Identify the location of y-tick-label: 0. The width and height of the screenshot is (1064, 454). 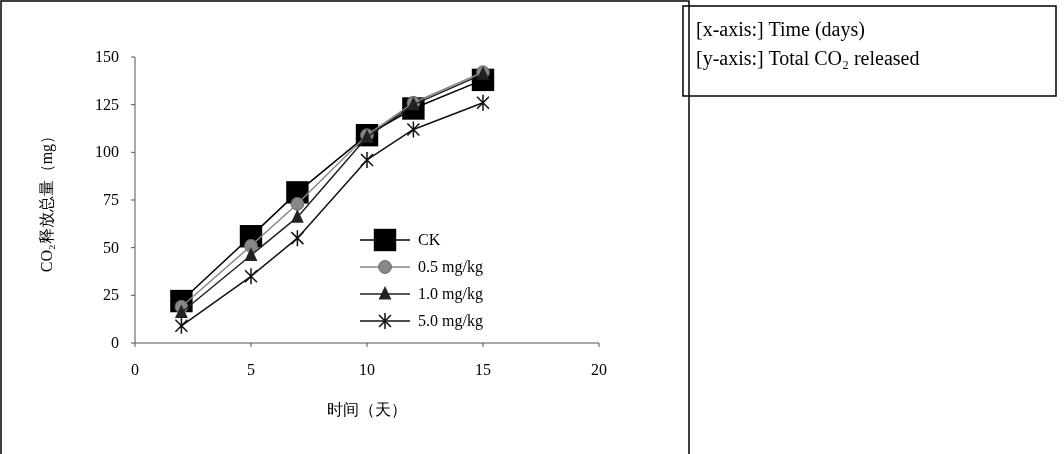
(115, 342).